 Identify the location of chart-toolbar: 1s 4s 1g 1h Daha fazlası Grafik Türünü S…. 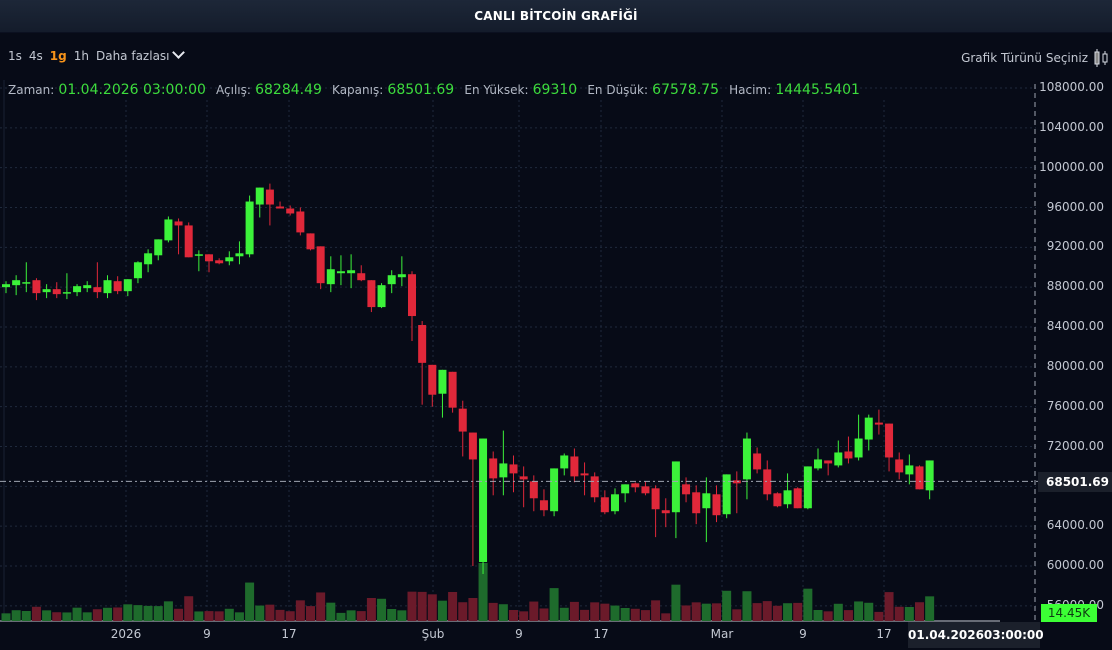
(556, 57).